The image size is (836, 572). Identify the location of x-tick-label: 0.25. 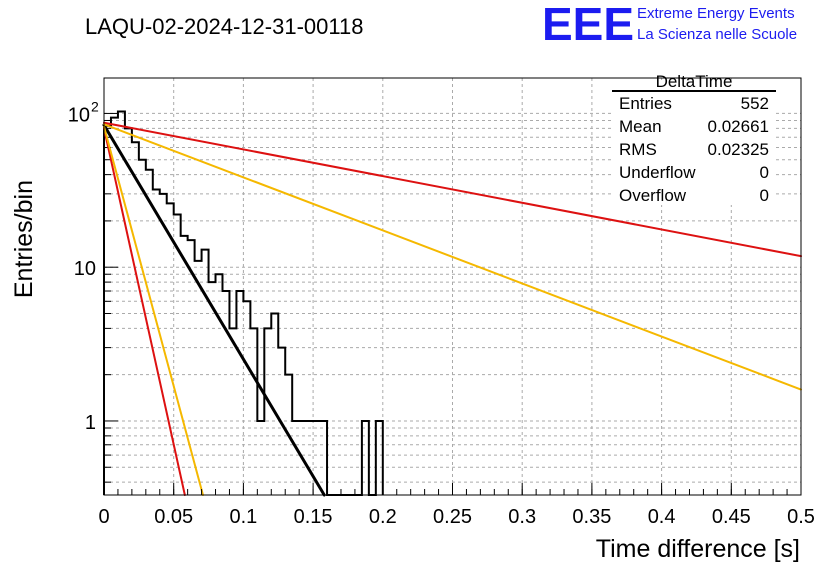
(452, 517).